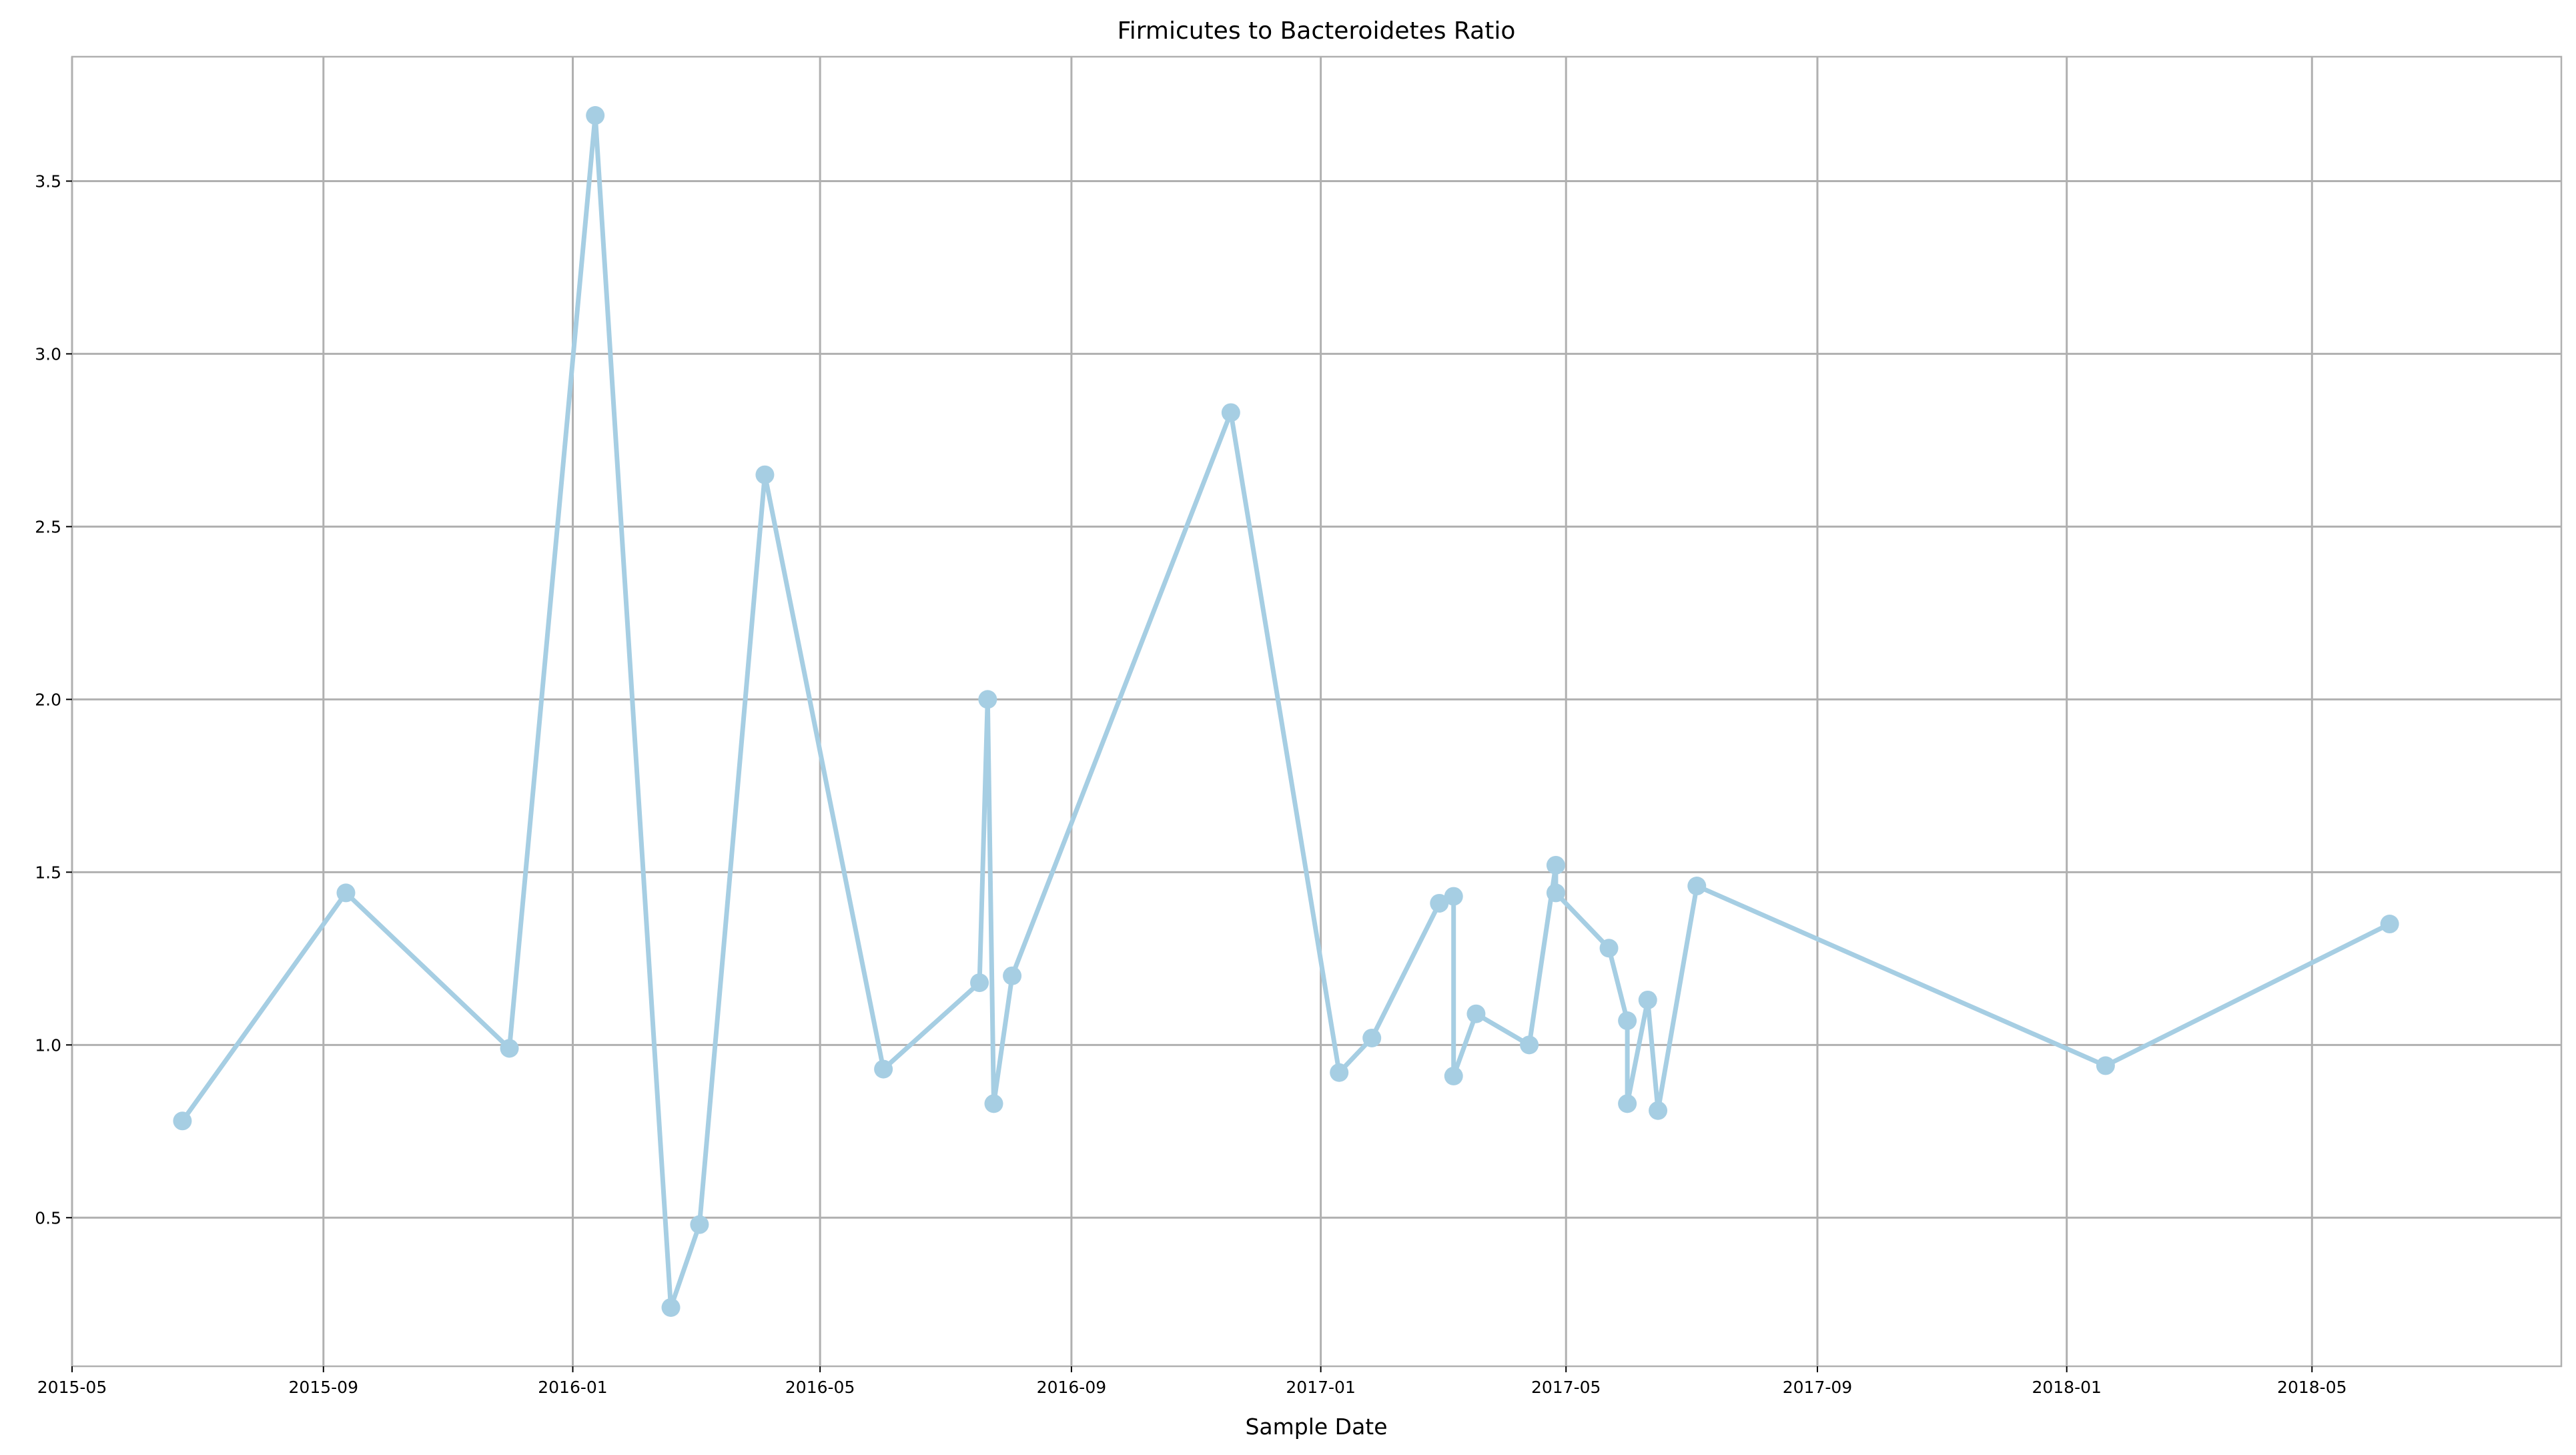  I want to click on x-tick-label: 2017-01, so click(1320, 1387).